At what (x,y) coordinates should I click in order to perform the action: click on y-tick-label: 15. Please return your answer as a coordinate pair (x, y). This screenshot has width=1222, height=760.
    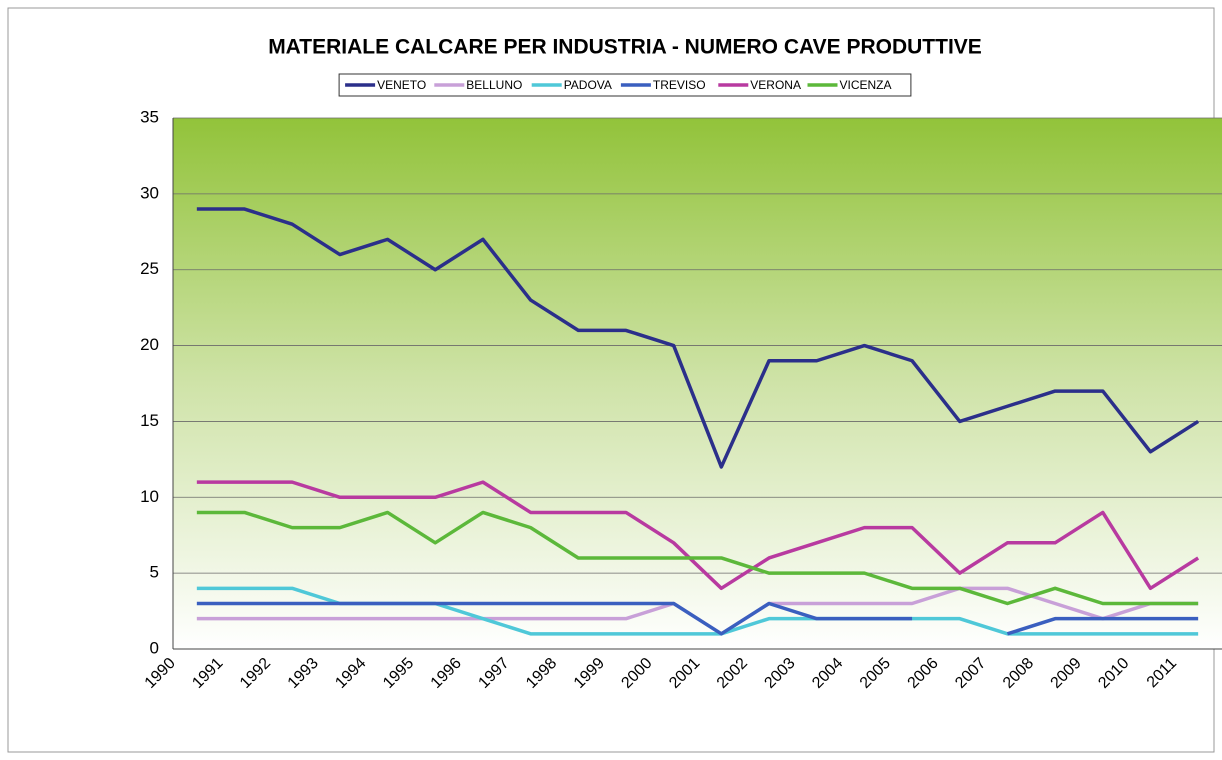
    Looking at the image, I should click on (149, 420).